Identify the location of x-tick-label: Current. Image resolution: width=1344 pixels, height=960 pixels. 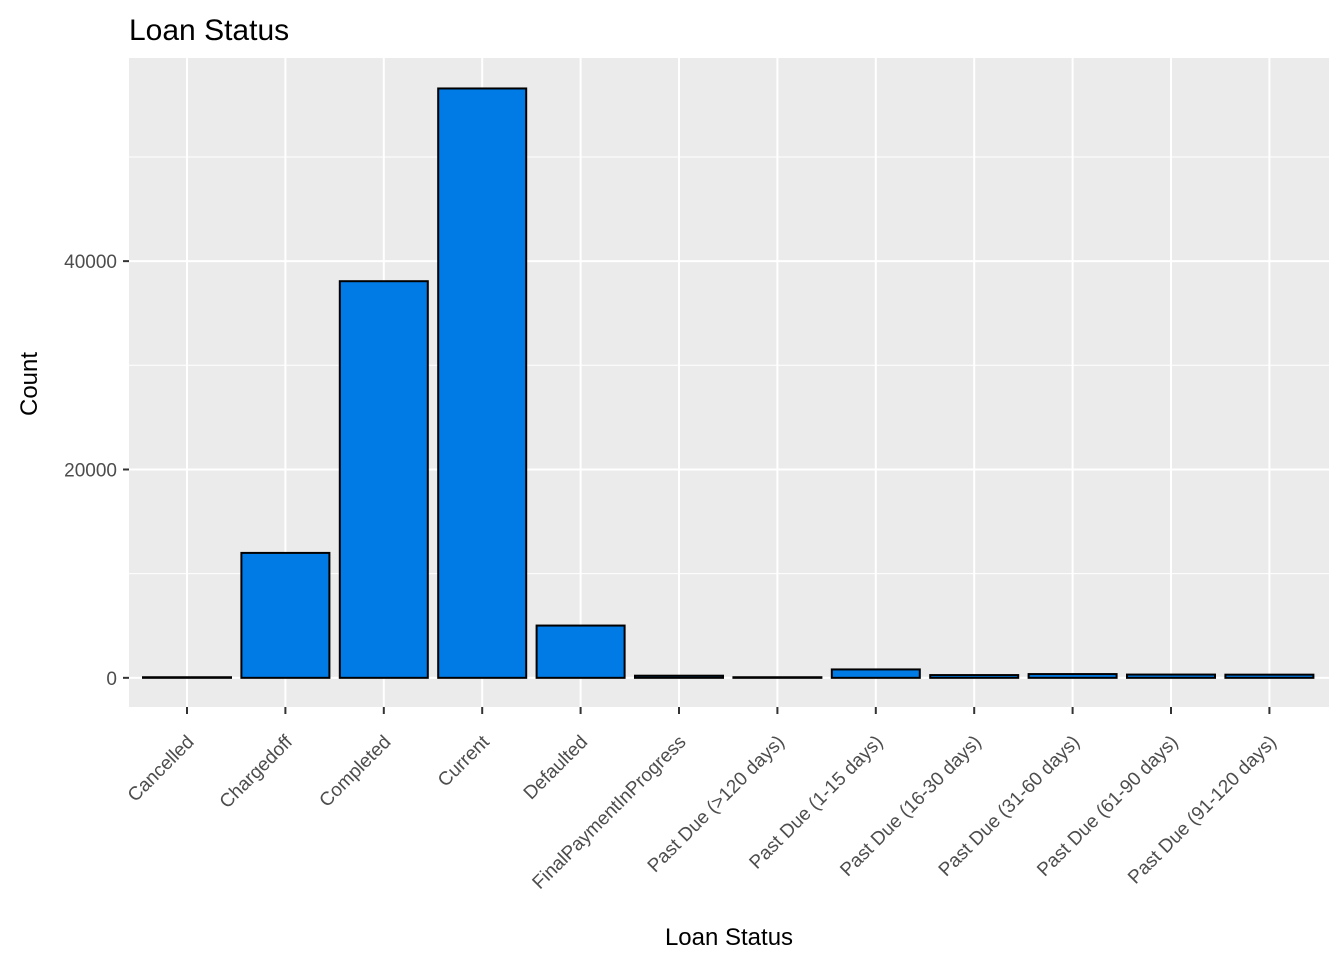
(464, 761).